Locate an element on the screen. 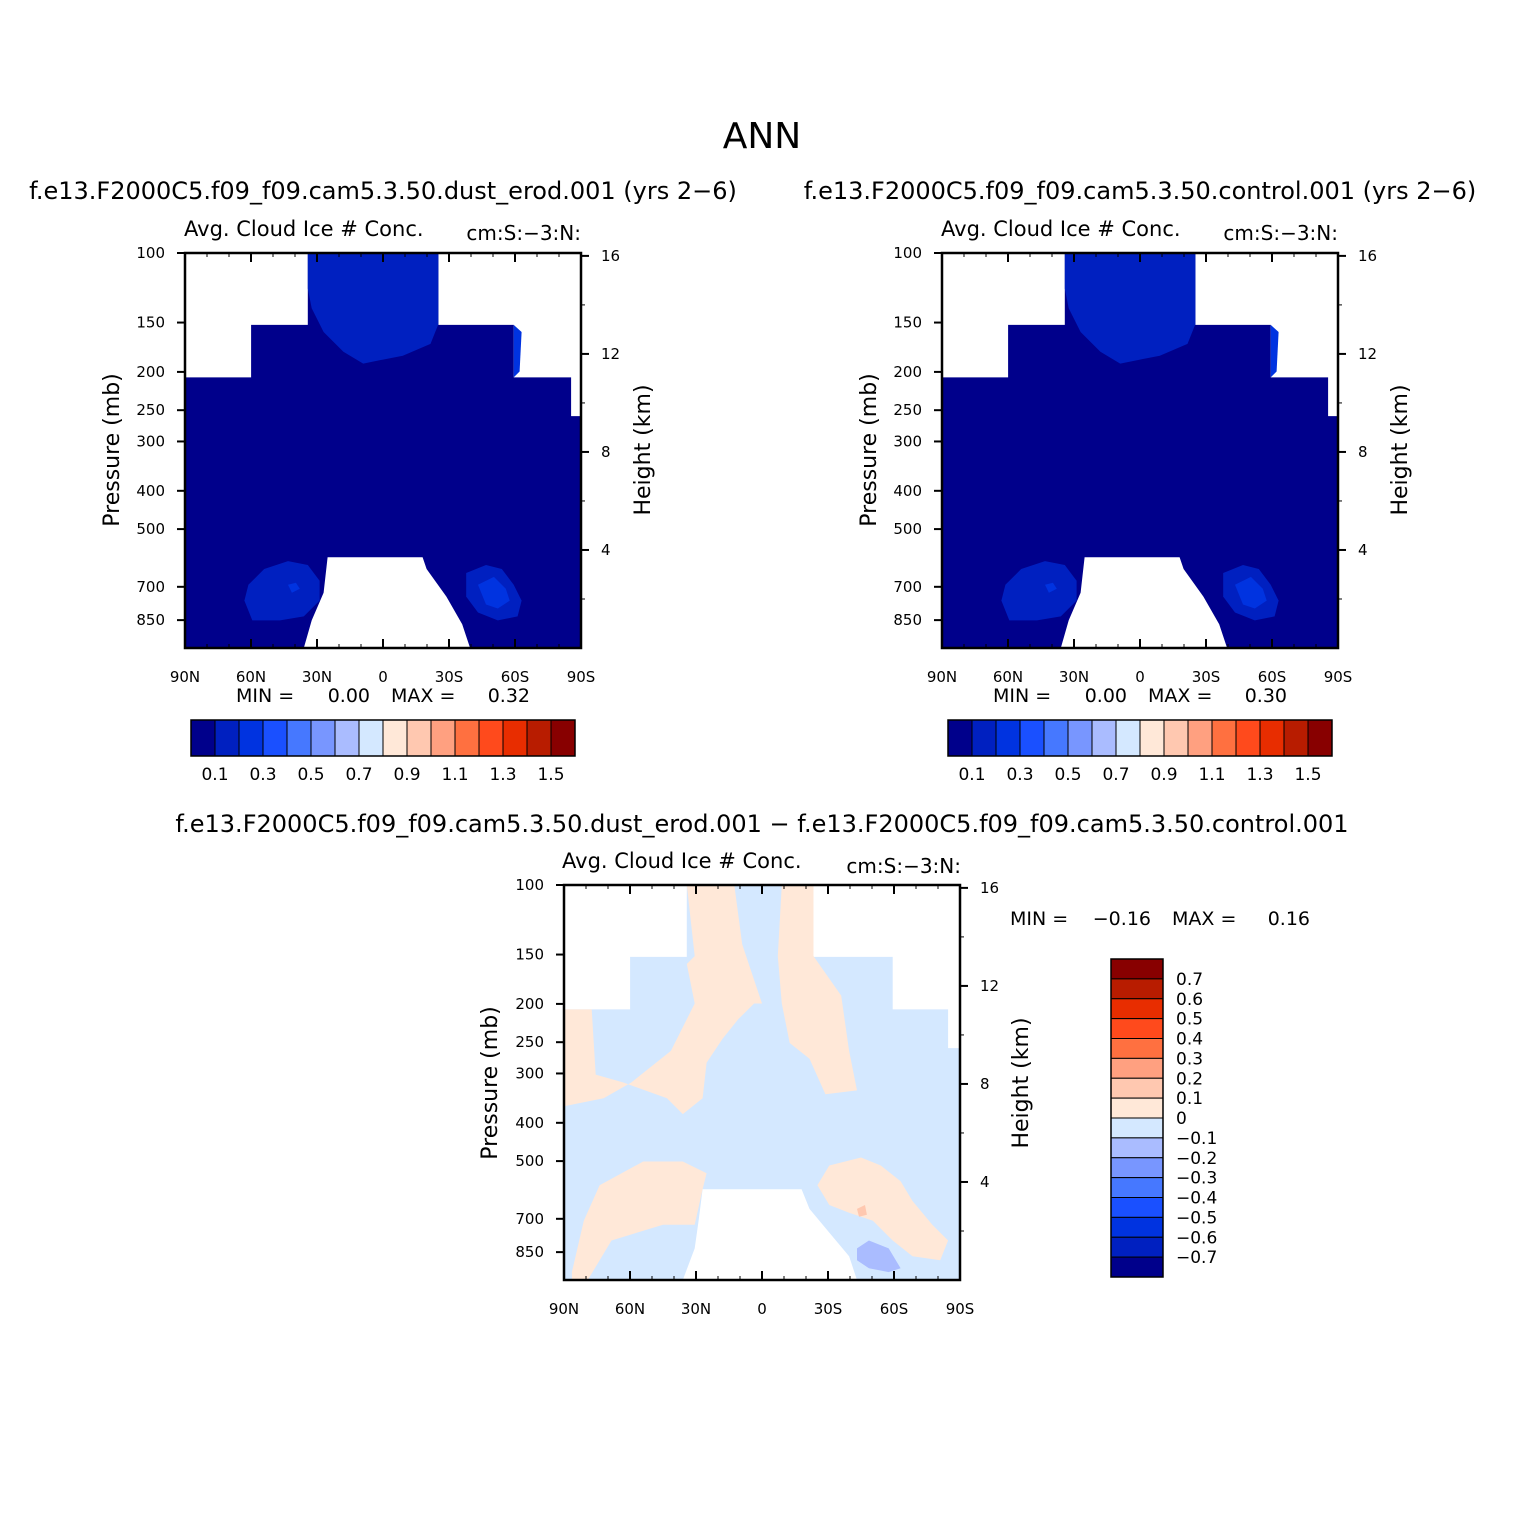 This screenshot has height=1524, width=1524. panel3-fill-missing is located at coordinates (769, 1234).